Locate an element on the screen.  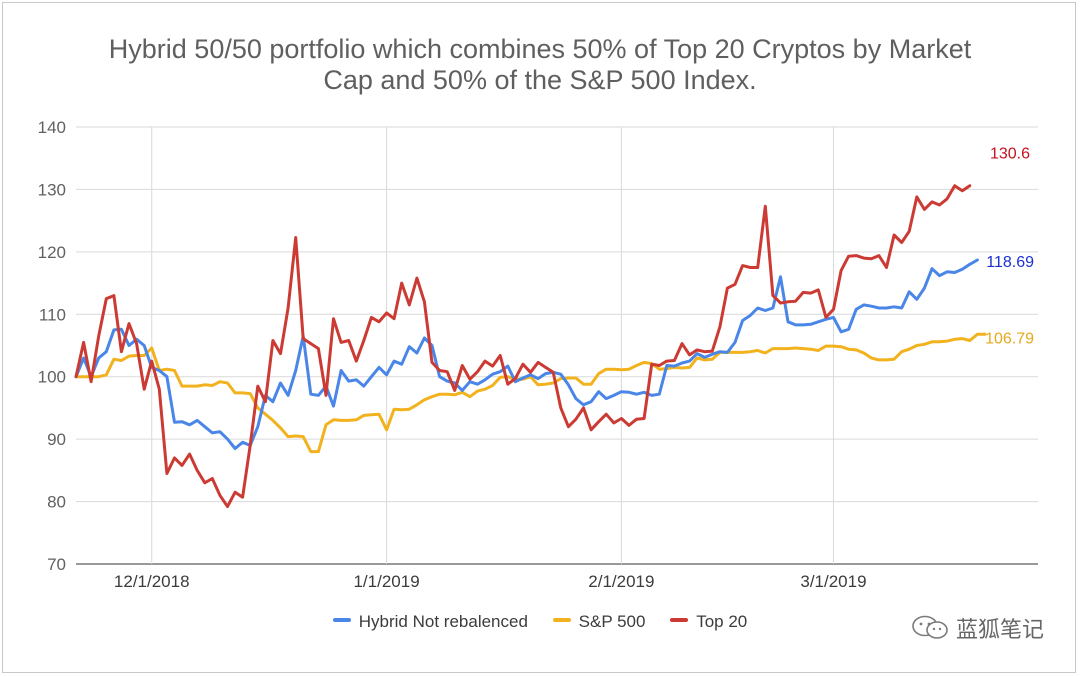
end-labels: 118.69 106.79 130.6 is located at coordinates (1009, 247).